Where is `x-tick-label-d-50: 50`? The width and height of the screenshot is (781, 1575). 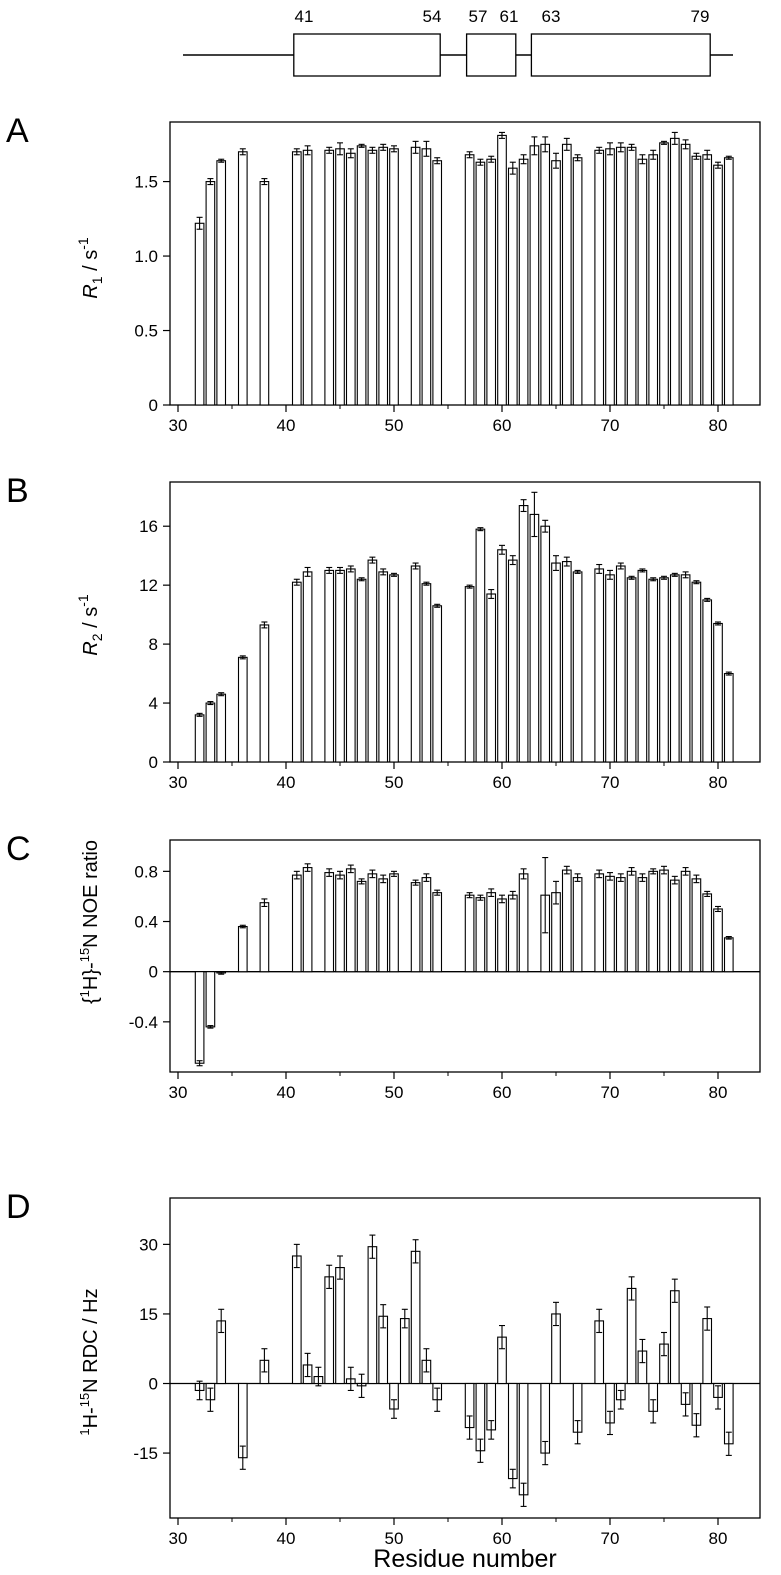 x-tick-label-d-50: 50 is located at coordinates (394, 1538).